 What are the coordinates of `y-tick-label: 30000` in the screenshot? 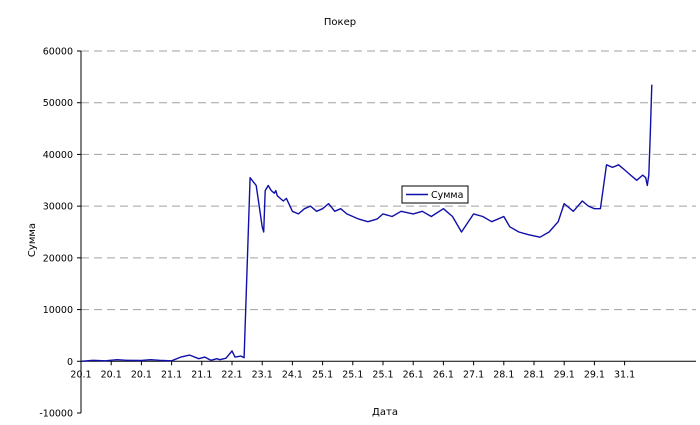 It's located at (58, 207).